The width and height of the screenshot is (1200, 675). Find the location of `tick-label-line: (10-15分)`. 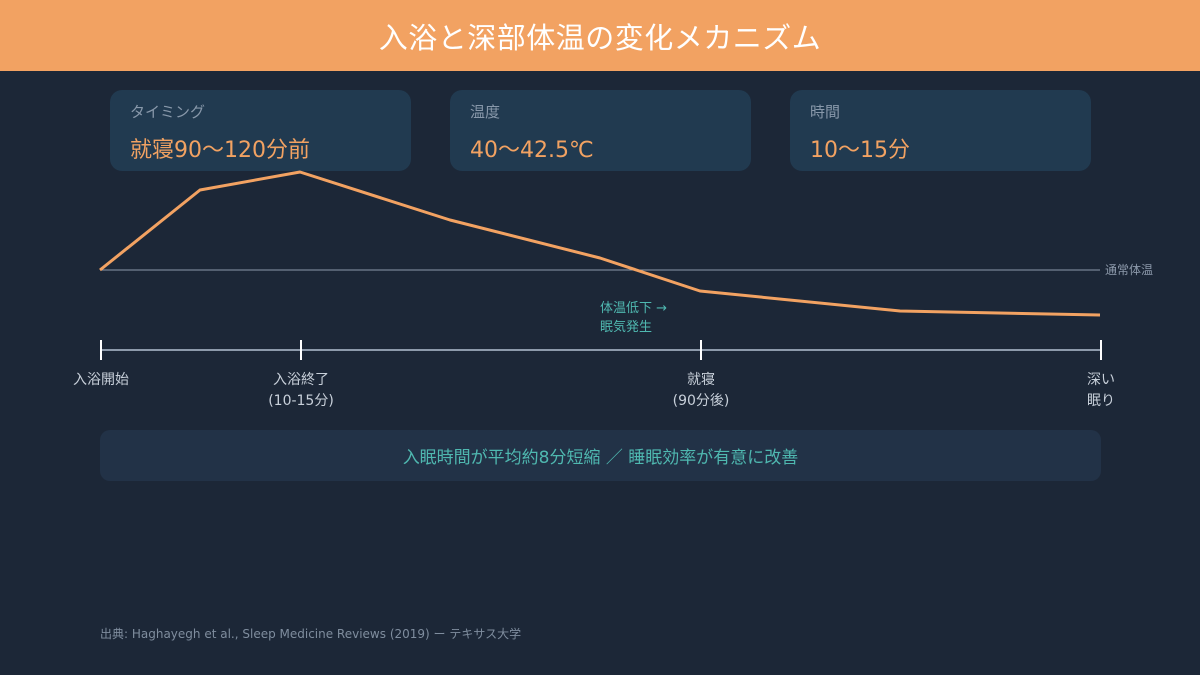

tick-label-line: (10-15分) is located at coordinates (301, 401).